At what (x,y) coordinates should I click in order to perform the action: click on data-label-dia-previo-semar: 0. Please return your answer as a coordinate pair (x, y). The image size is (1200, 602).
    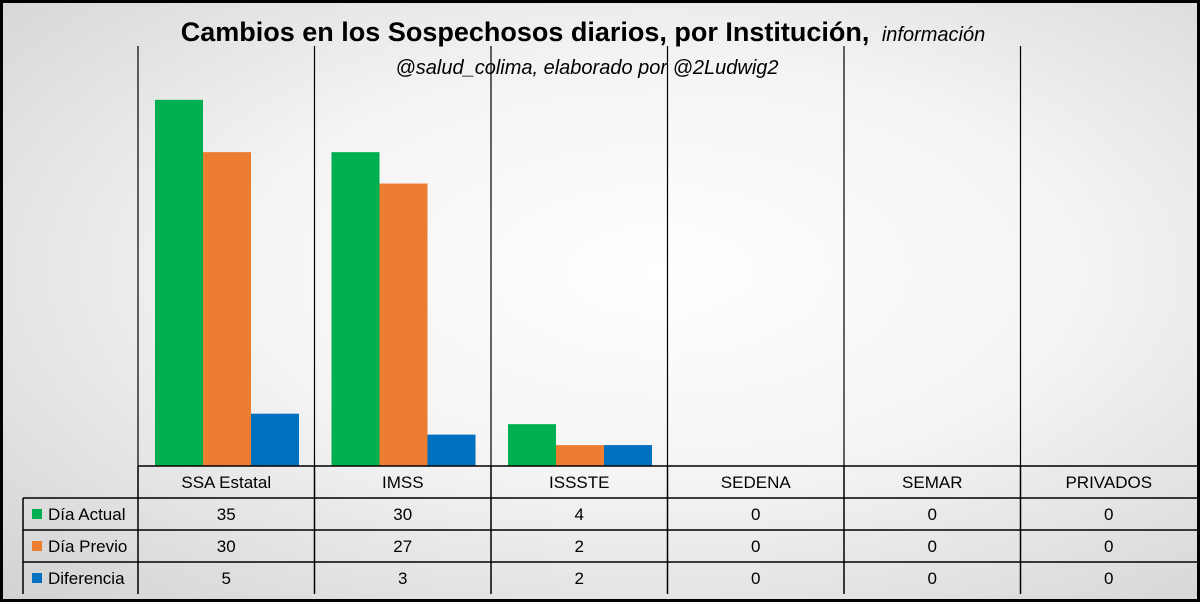
    Looking at the image, I should click on (932, 546).